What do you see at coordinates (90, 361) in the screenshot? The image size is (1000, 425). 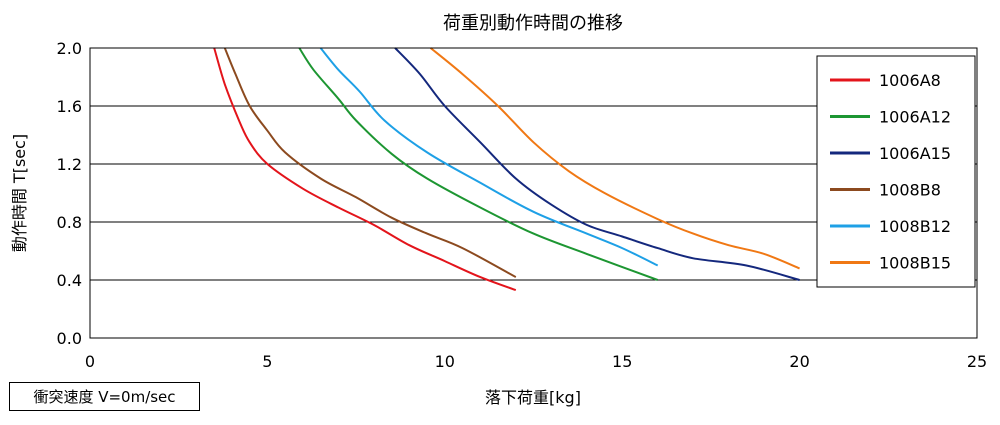 I see `x-tick-label: 0` at bounding box center [90, 361].